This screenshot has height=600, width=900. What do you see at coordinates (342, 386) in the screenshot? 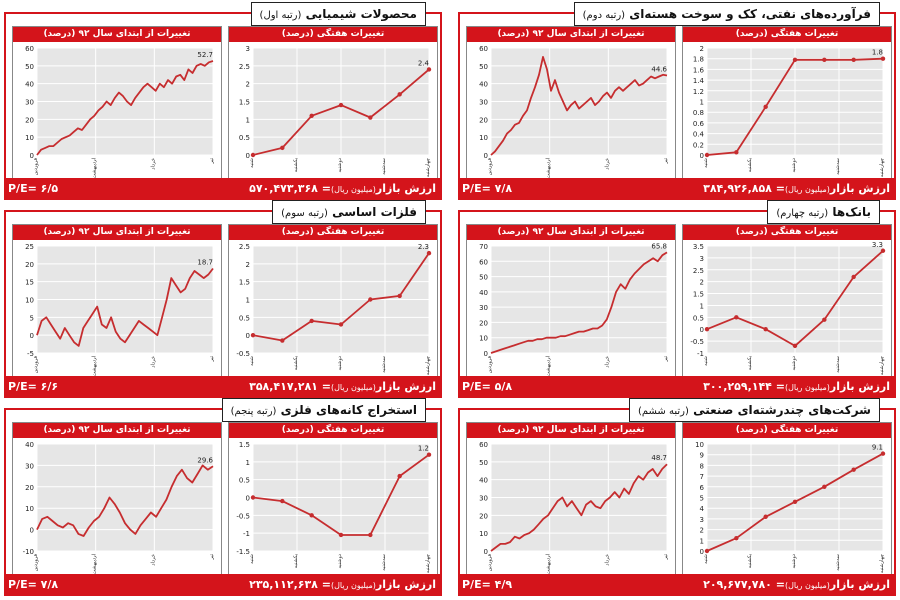
I see `market-value: ارزش بازار(میلیون ریال)= ۳۵۸,۴۱۷,۲۸۱` at bounding box center [342, 386].